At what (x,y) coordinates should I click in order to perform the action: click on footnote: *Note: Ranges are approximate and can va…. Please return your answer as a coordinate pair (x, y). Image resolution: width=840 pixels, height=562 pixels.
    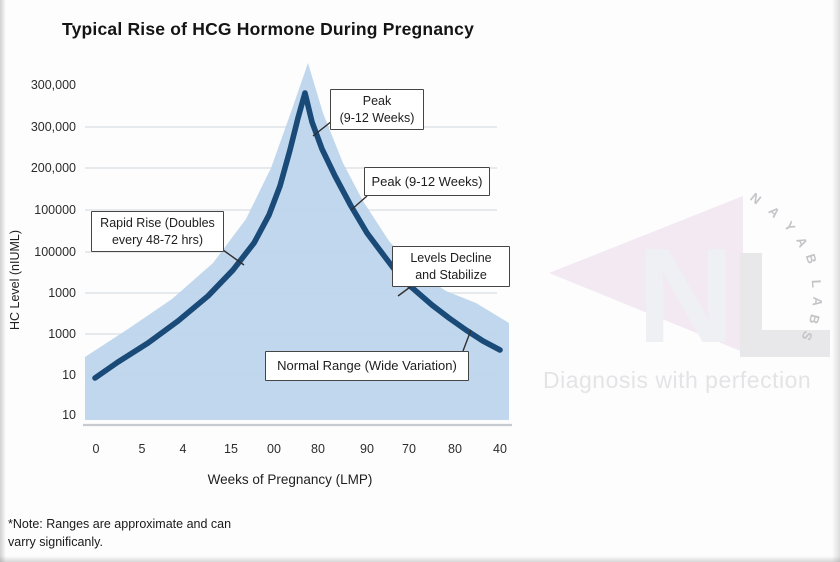
    Looking at the image, I should click on (119, 533).